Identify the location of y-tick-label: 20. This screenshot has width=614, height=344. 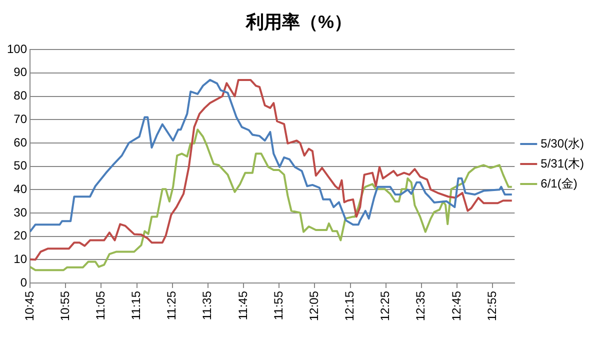
(21, 235).